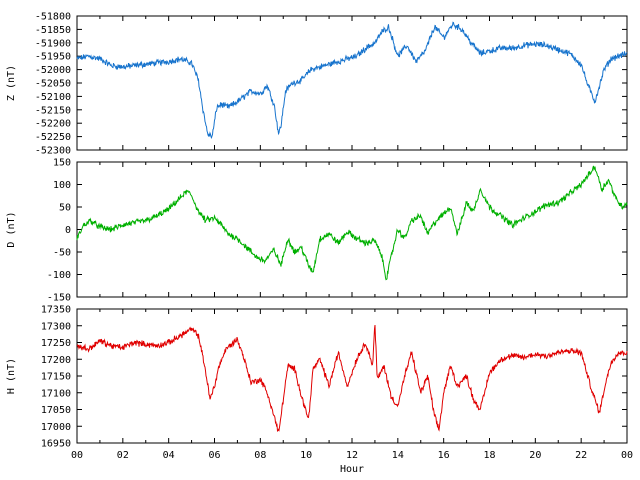  I want to click on y-tick-label-z-3: -51950, so click(53, 57).